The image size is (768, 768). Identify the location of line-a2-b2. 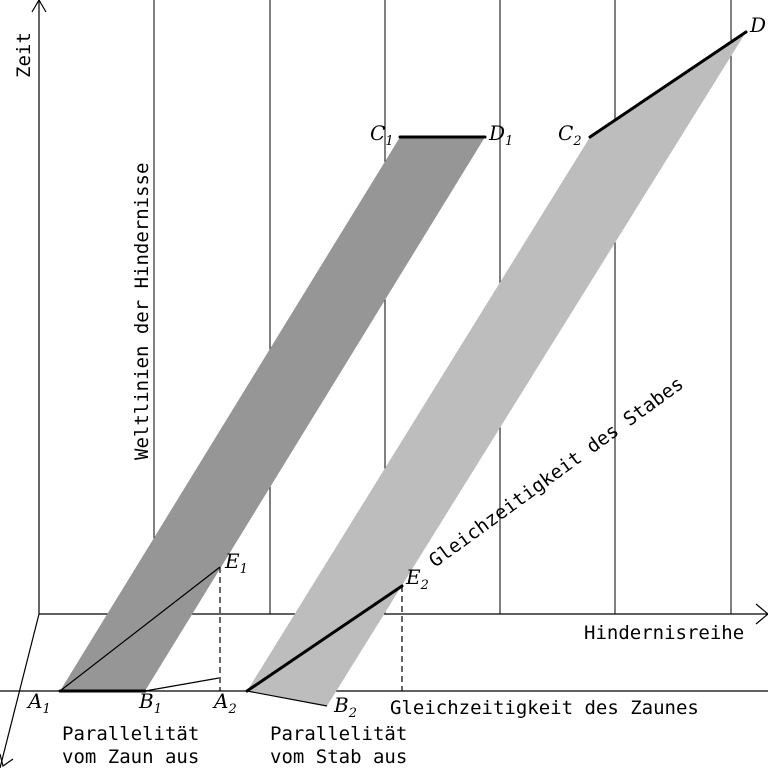
(287, 698).